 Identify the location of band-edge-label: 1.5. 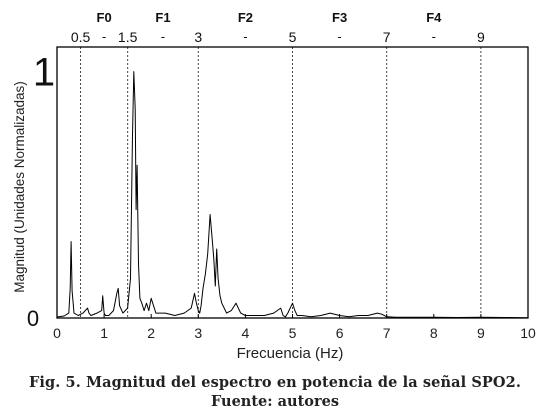
(128, 37).